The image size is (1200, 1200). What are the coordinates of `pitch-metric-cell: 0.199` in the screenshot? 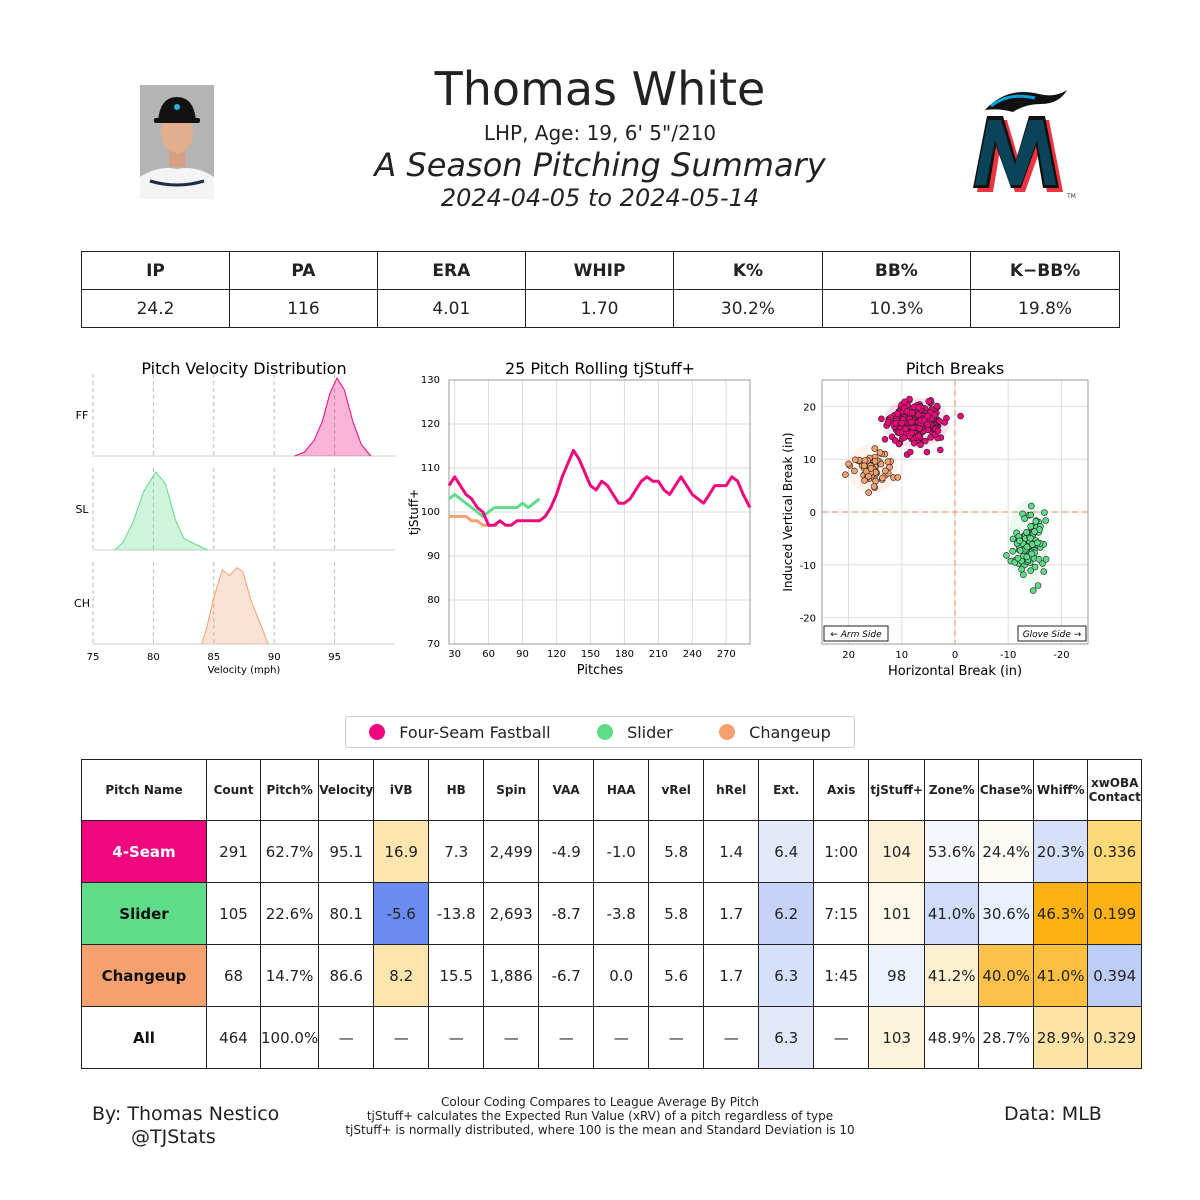 It's located at (1115, 913).